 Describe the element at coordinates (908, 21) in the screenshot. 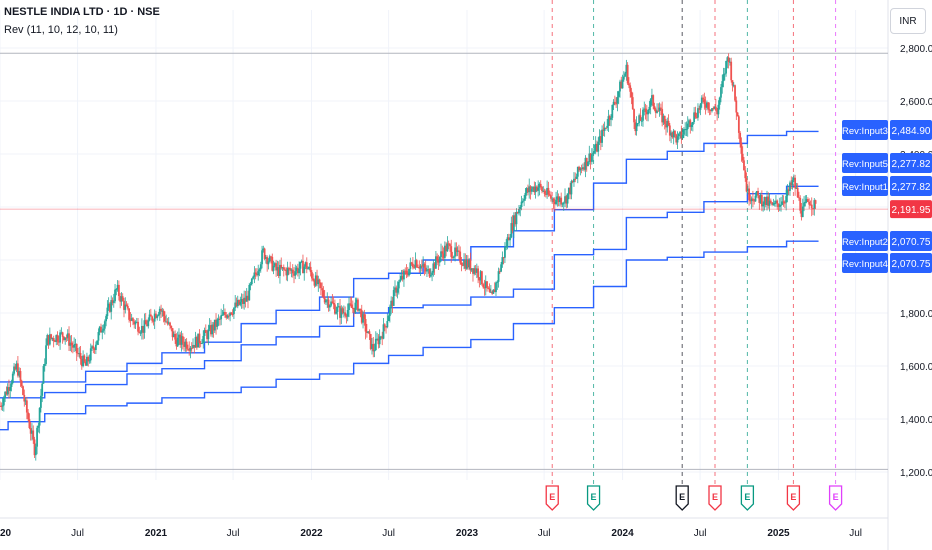

I see `currency-button: INR` at that location.